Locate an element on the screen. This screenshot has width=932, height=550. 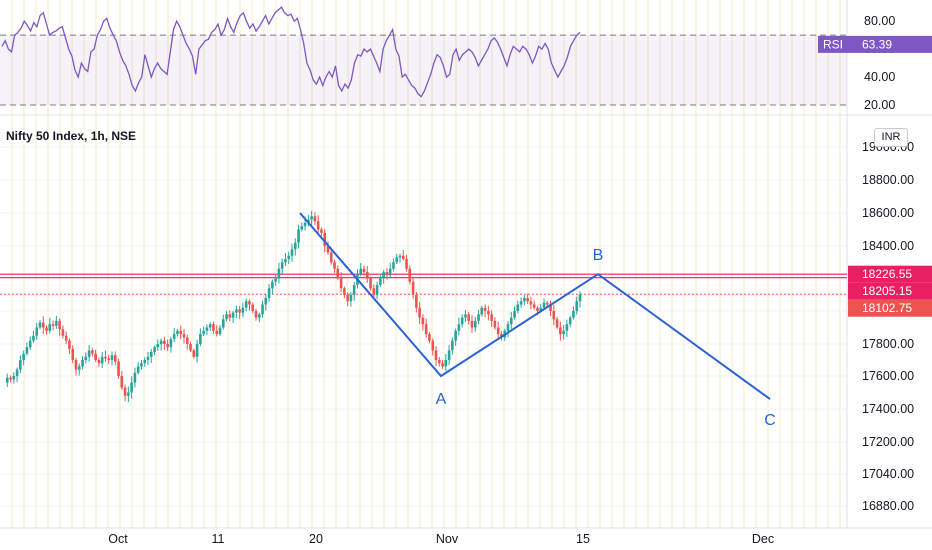
rsi-name-label: RSI is located at coordinates (833, 44).